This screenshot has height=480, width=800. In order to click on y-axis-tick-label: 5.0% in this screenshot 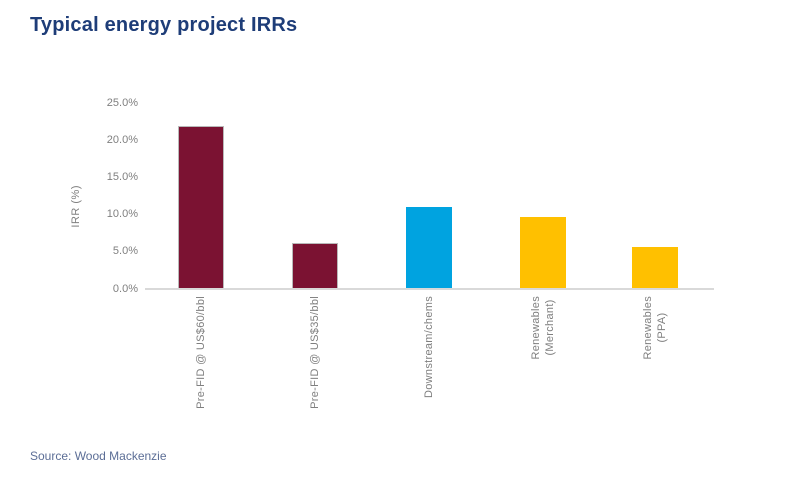, I will do `click(125, 251)`.